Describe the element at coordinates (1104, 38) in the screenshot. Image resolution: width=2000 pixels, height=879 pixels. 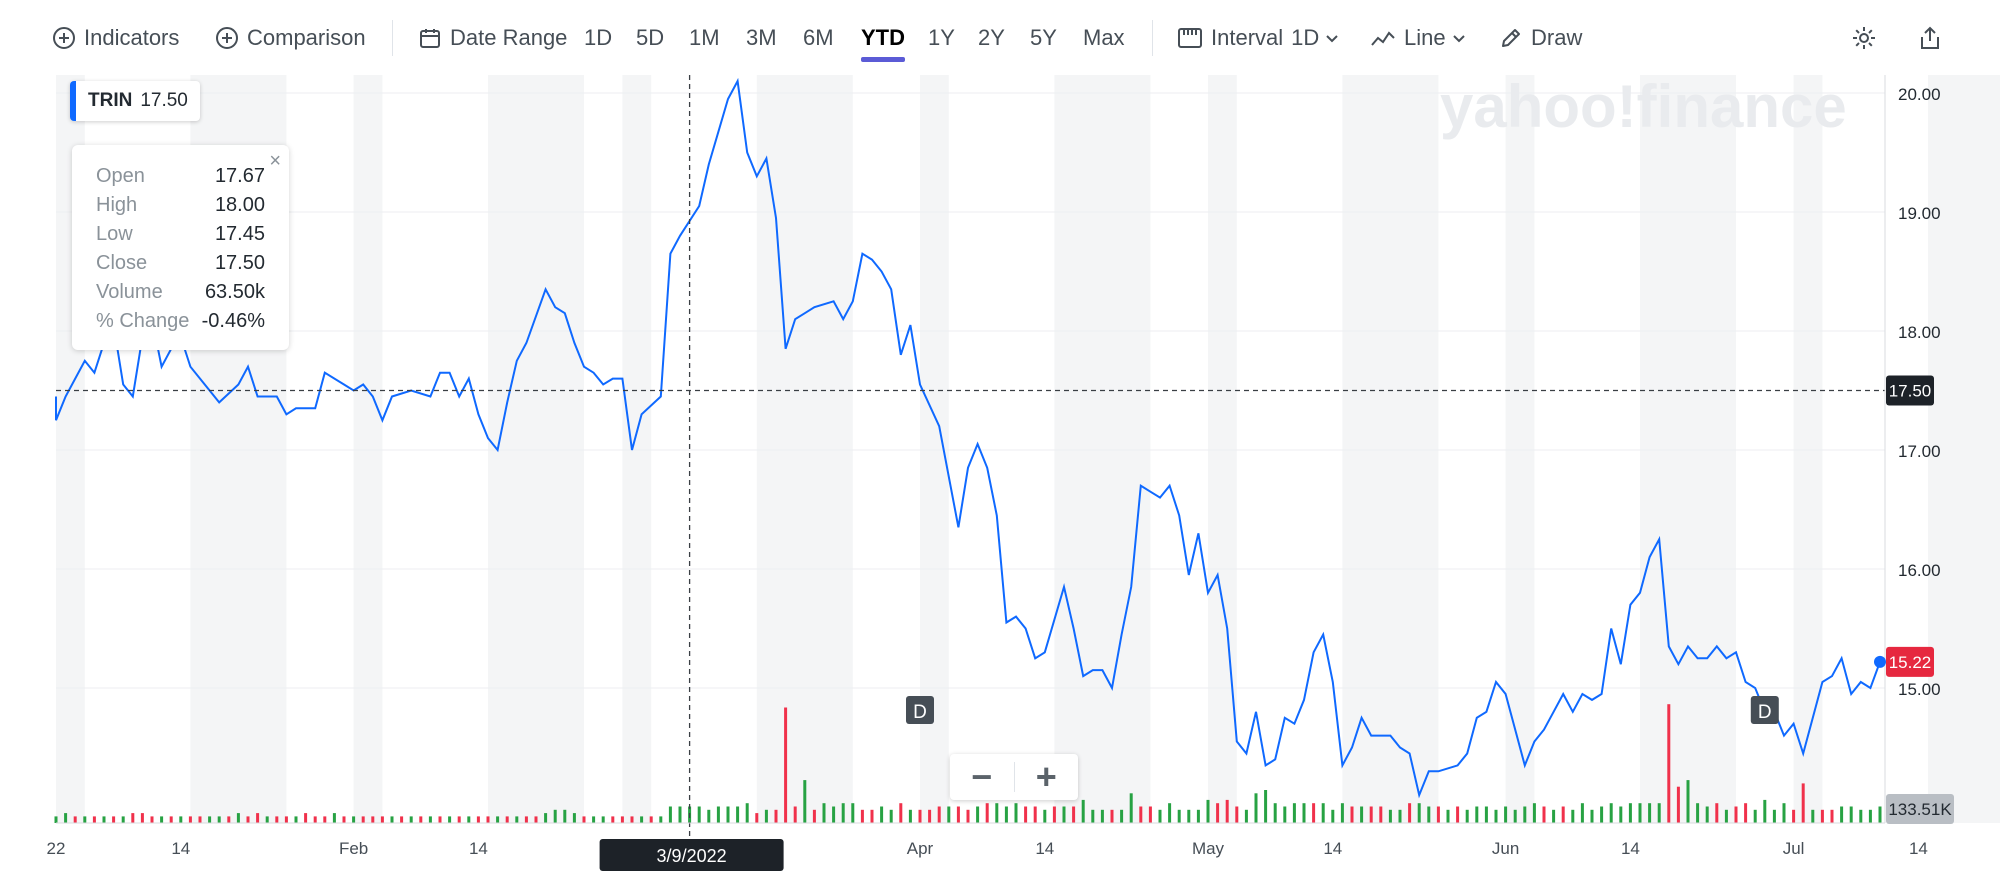
I see `range-max: Max` at that location.